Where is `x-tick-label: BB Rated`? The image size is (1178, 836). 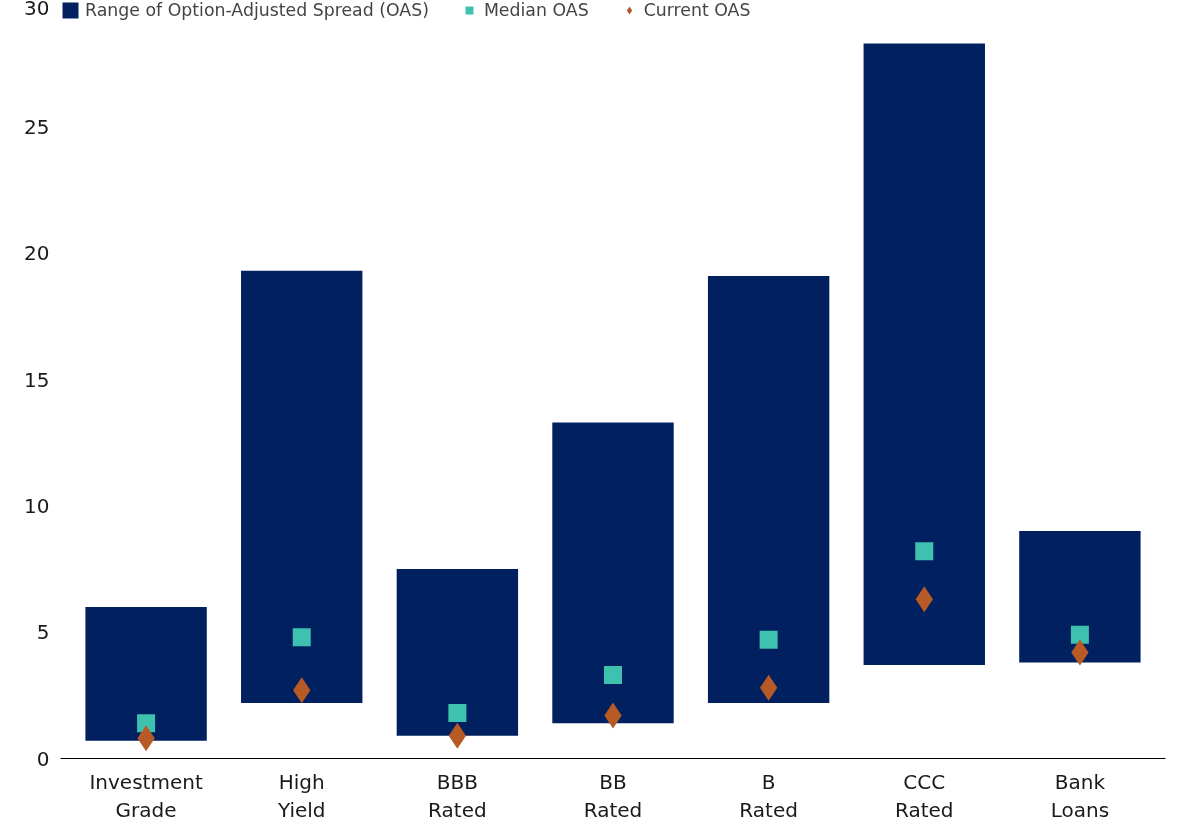
x-tick-label: BB Rated is located at coordinates (613, 796).